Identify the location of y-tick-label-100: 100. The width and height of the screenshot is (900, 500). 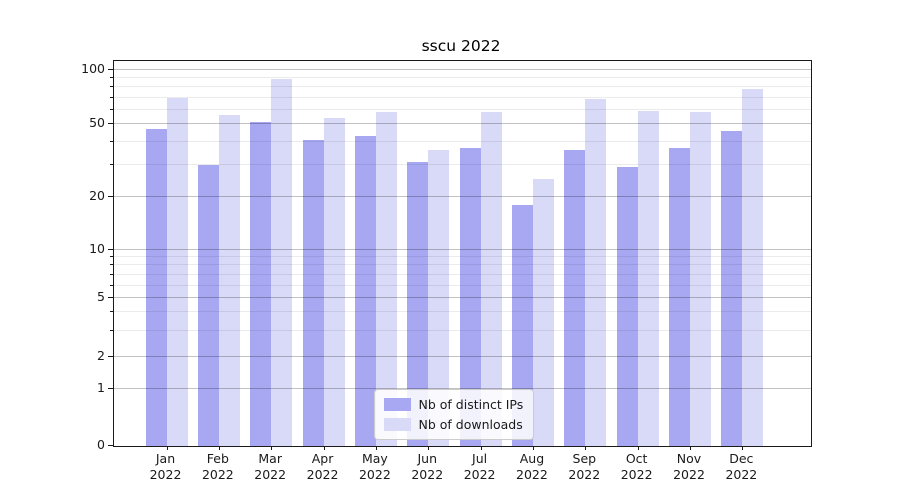
(93, 69).